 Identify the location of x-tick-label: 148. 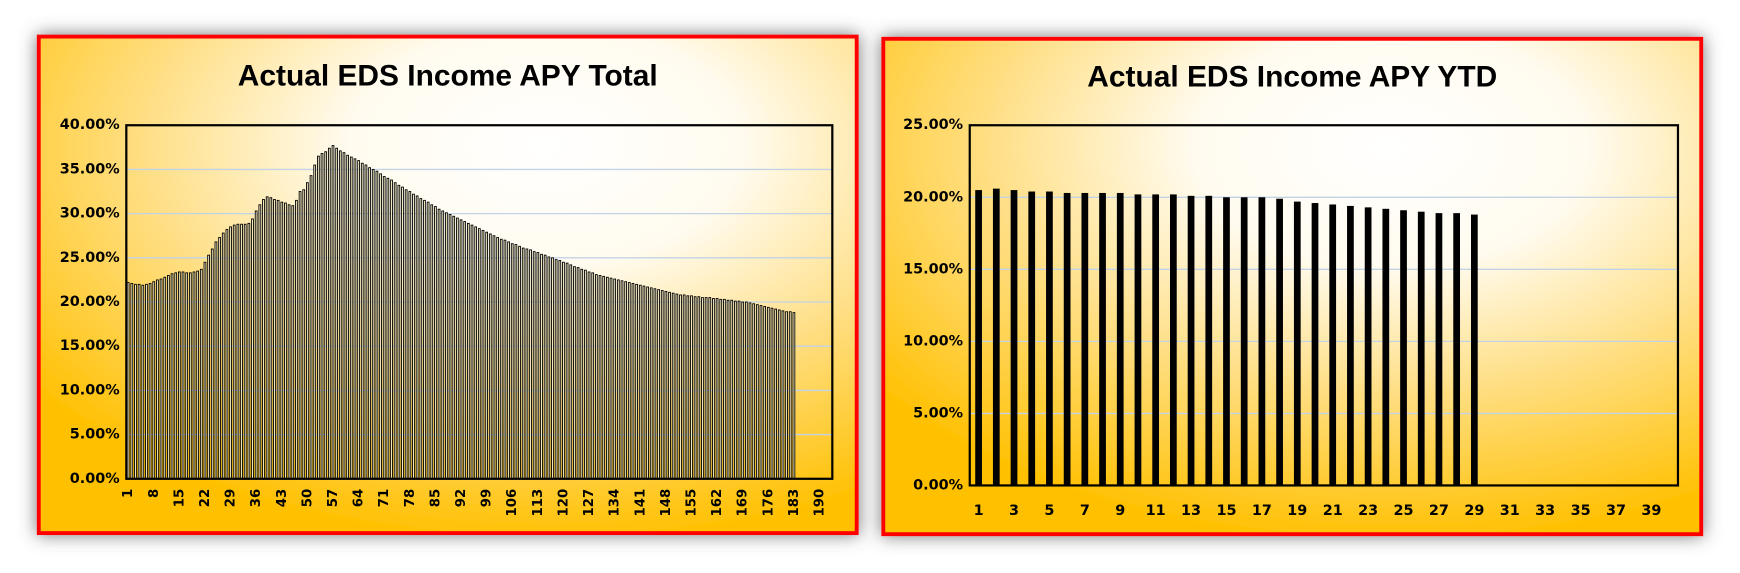
(666, 503).